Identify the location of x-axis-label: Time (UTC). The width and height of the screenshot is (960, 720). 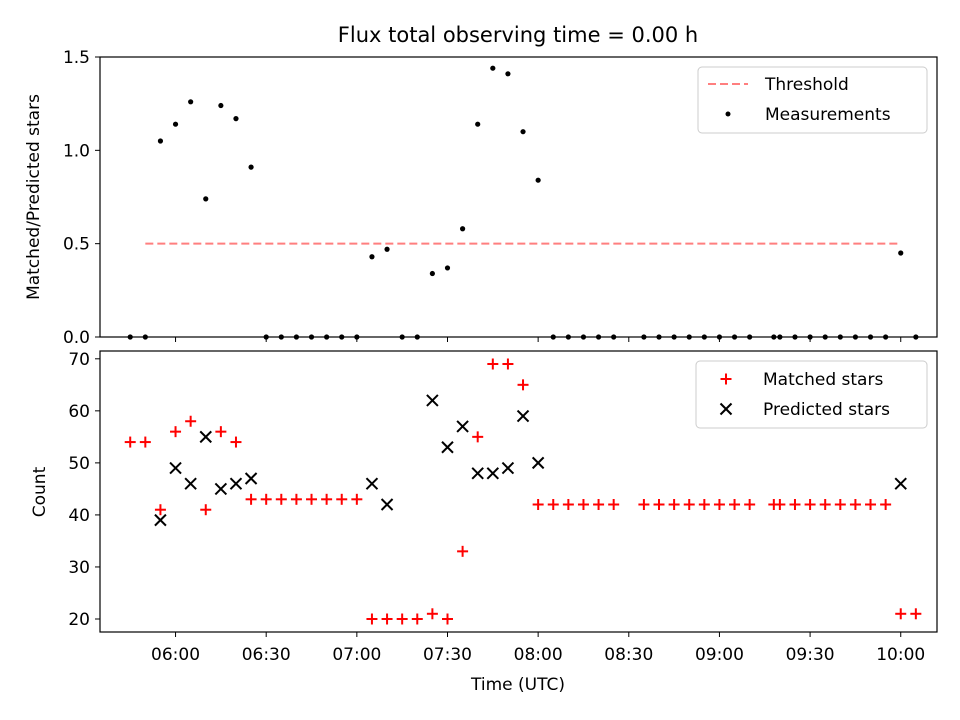
(517, 685).